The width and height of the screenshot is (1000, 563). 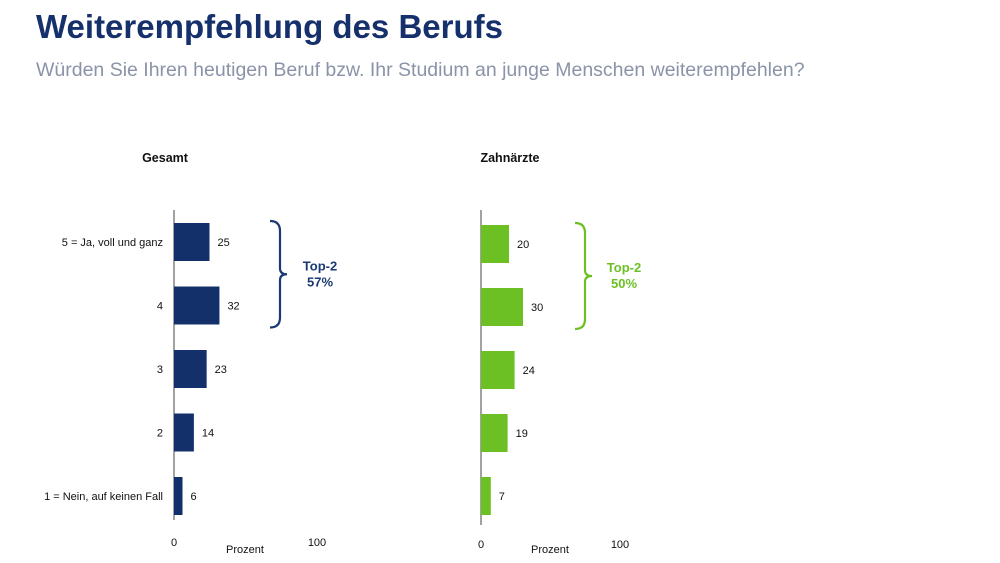 I want to click on chart2-tick-label: 0, so click(x=481, y=545).